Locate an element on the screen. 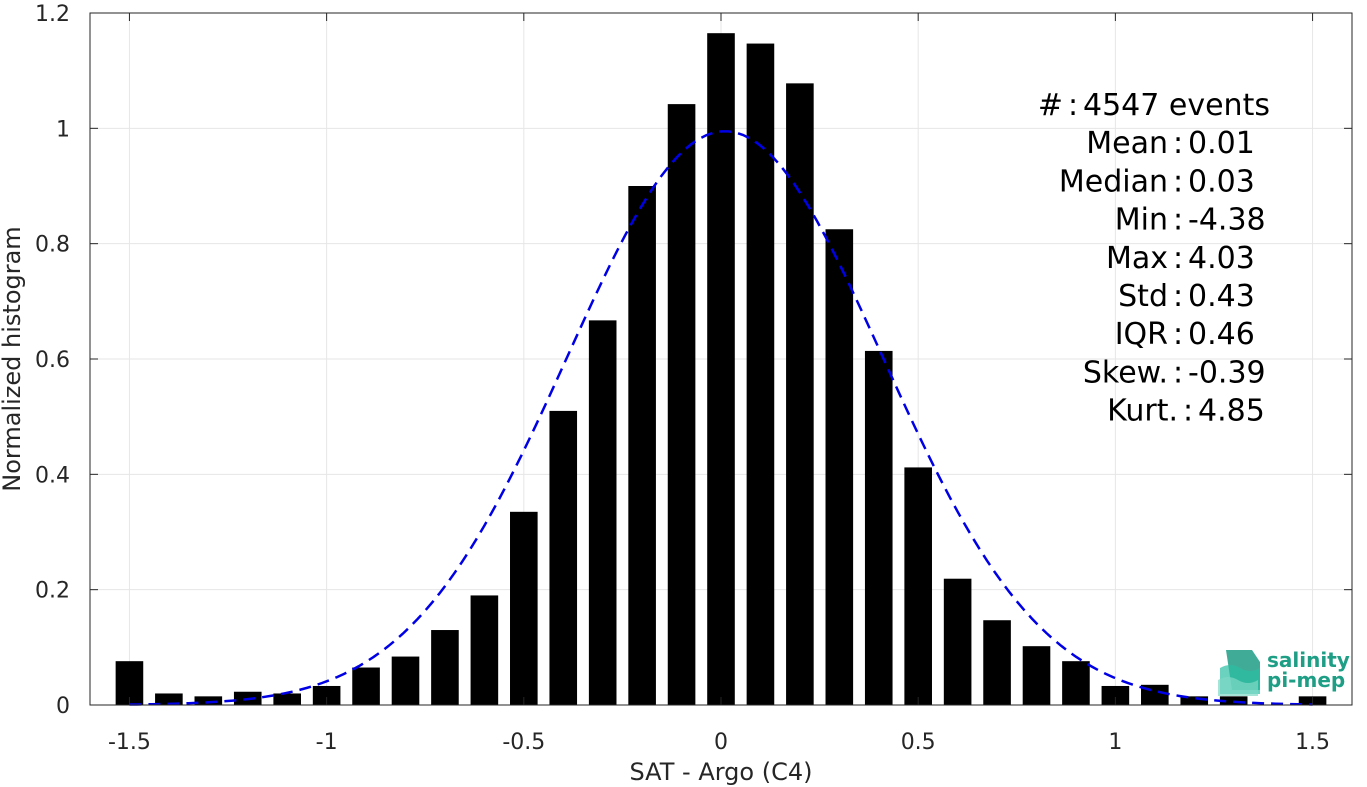  stat-label: Mean is located at coordinates (1127, 143).